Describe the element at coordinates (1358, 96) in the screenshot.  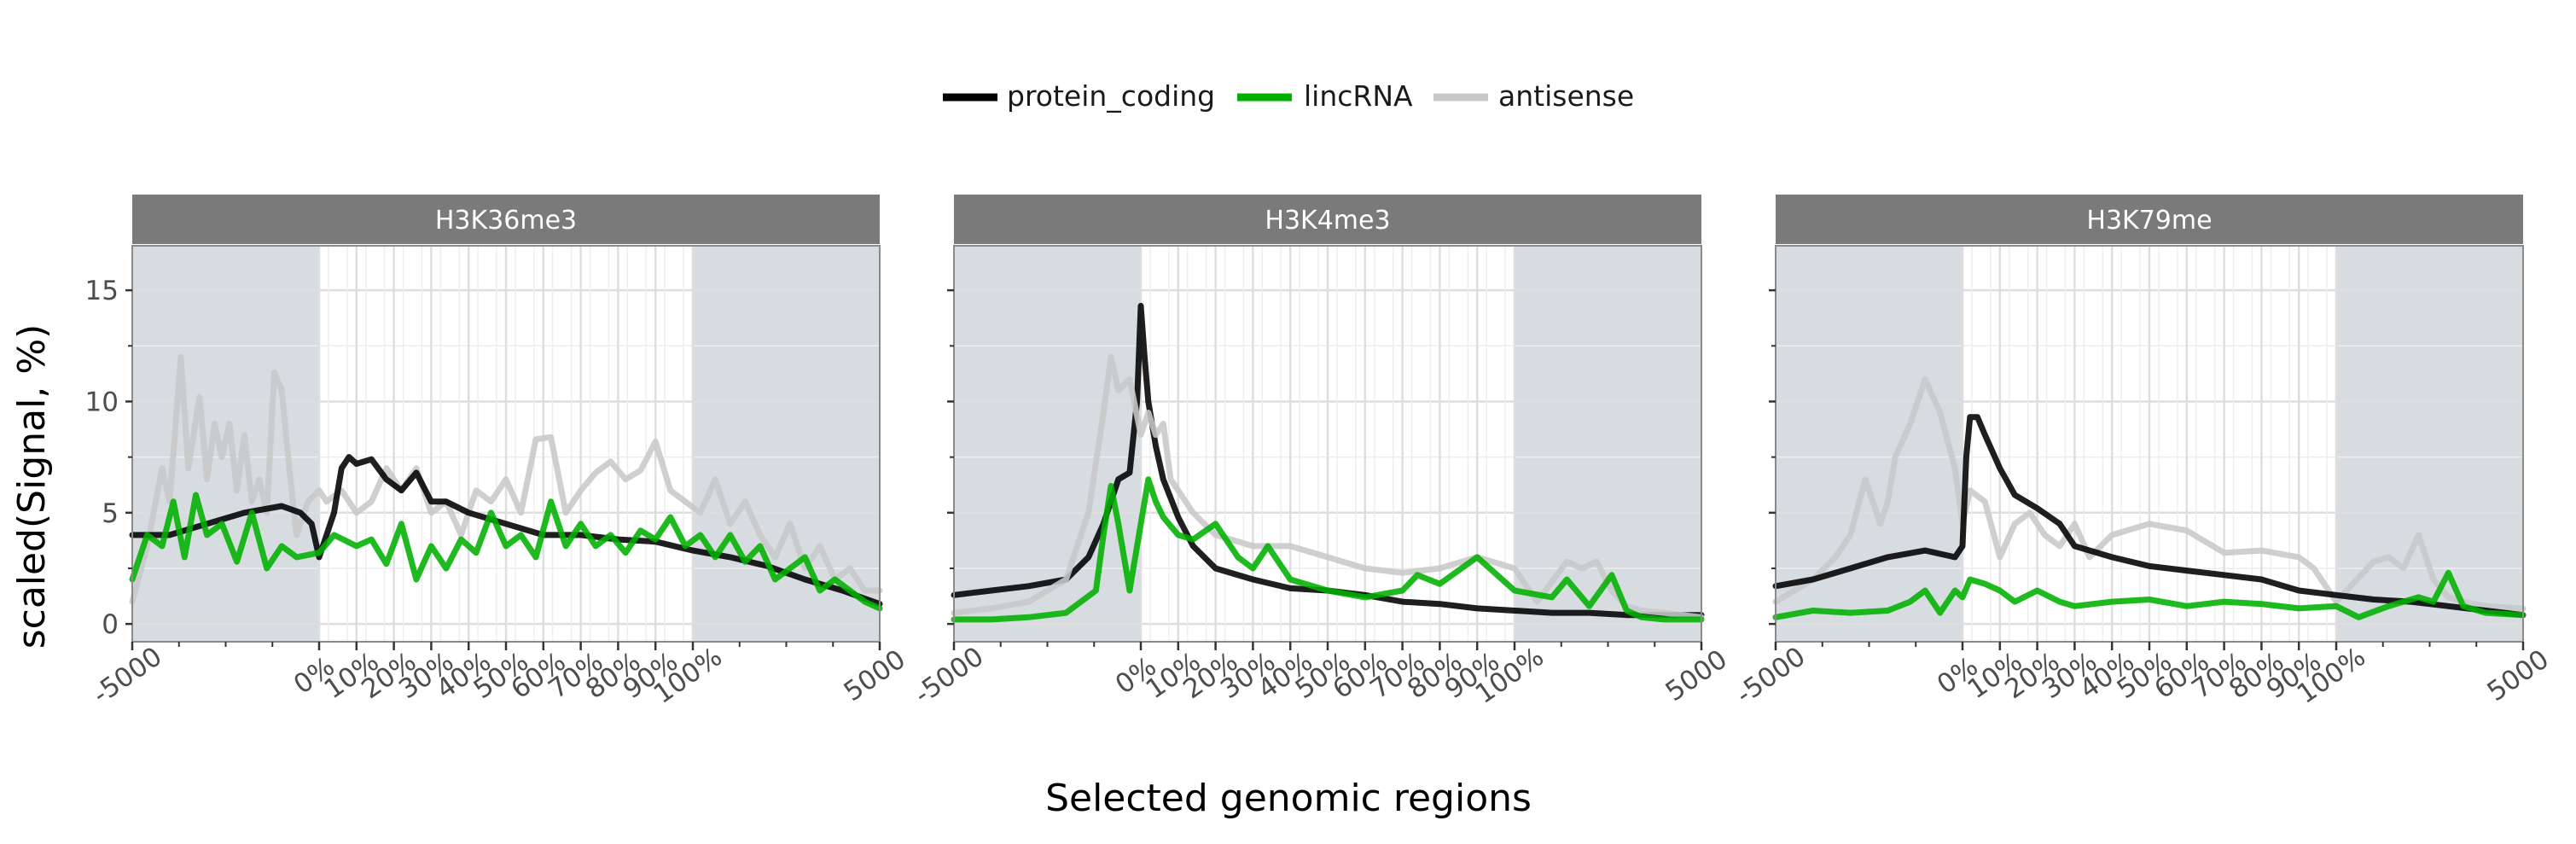
I see `legend-label-lincRNA: lincRNA` at that location.